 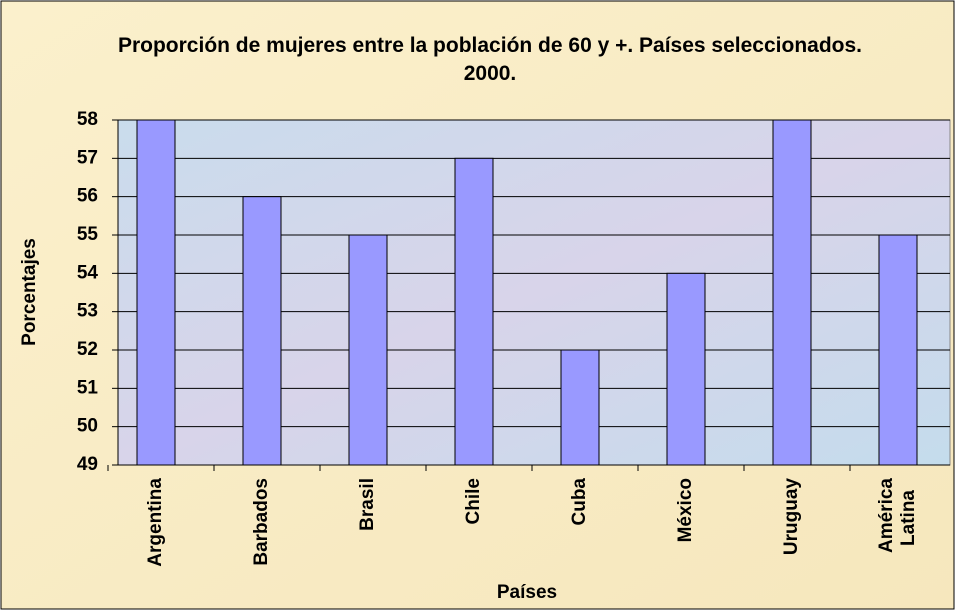 I want to click on y-tick-label: 53, so click(x=87, y=311).